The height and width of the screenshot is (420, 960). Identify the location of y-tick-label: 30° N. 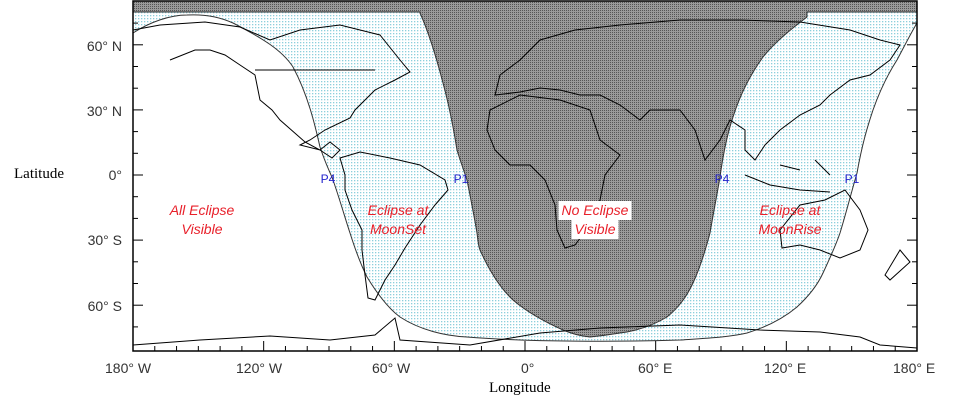
(104, 111).